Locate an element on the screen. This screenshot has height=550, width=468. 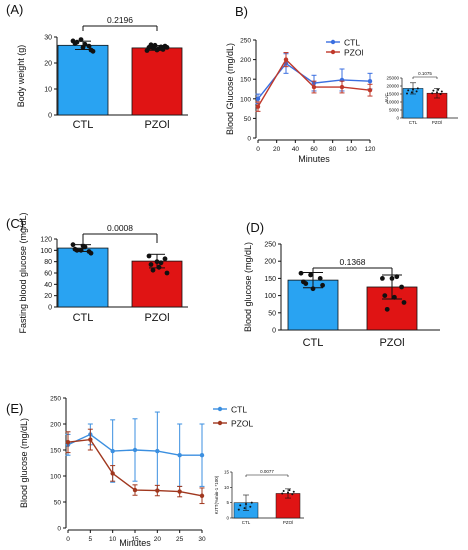
legend-label: PZOL is located at coordinates (242, 424).